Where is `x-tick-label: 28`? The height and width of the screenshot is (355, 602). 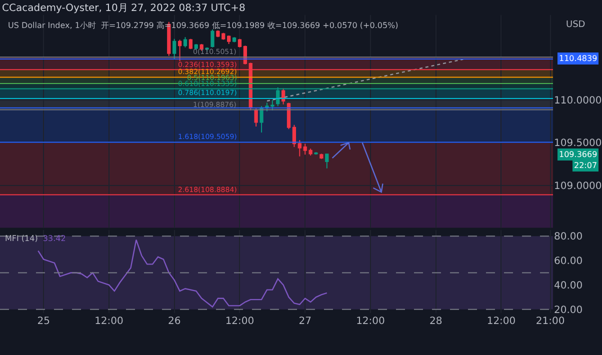 x-tick-label: 28 is located at coordinates (435, 321).